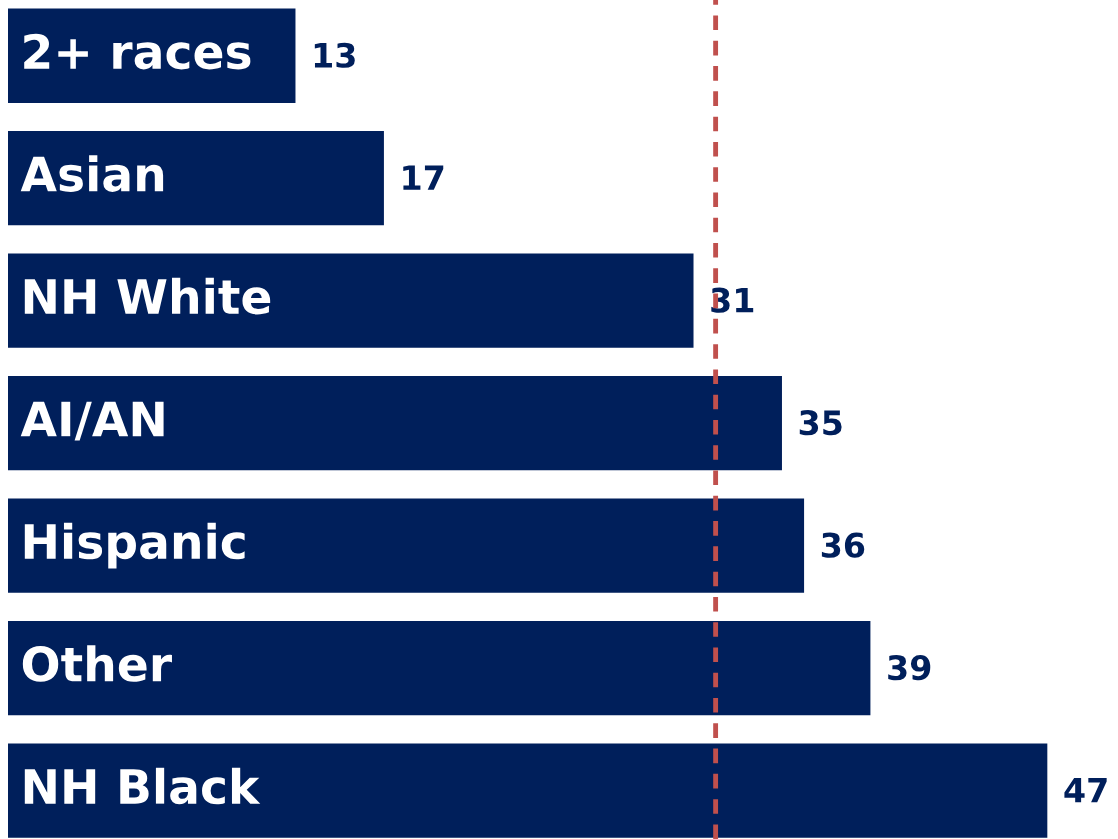  Describe the element at coordinates (92, 421) in the screenshot. I see `y-tick-label: AI/AN` at that location.